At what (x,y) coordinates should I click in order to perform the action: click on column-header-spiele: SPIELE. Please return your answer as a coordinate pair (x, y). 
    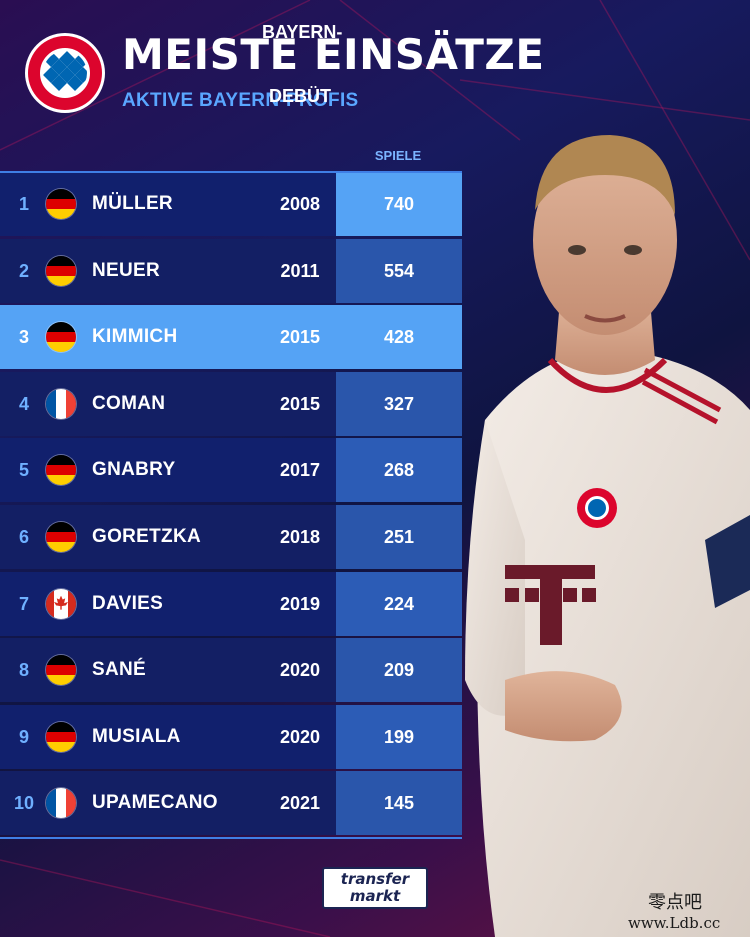
    Looking at the image, I should click on (398, 155).